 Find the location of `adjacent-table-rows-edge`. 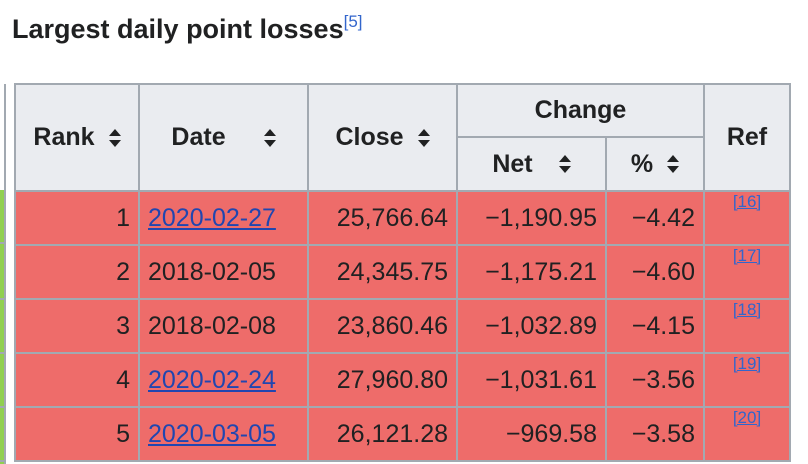

adjacent-table-rows-edge is located at coordinates (3, 327).